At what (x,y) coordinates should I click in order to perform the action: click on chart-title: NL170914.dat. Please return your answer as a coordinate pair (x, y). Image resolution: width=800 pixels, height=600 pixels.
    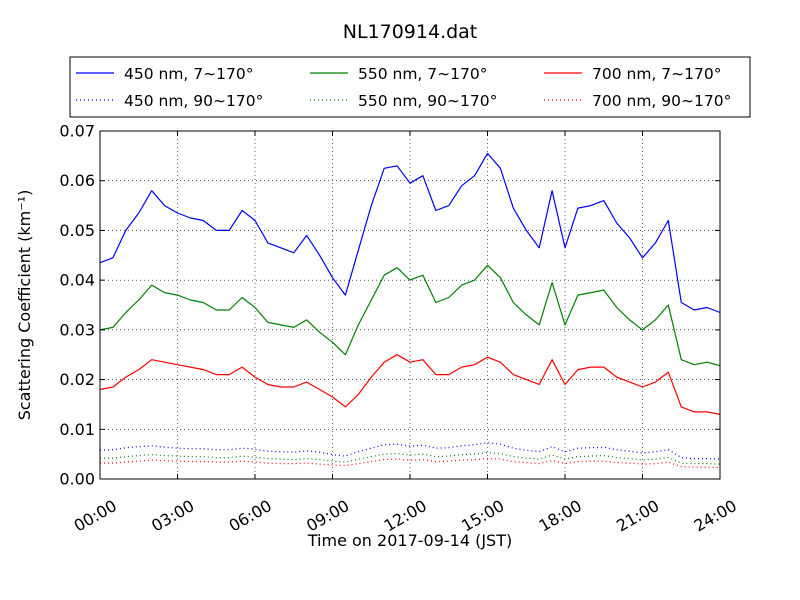
    Looking at the image, I should click on (410, 32).